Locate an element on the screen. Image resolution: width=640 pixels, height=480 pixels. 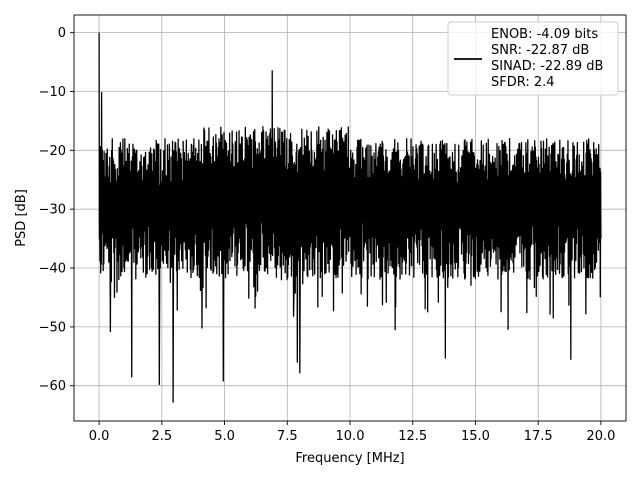
x-tick-label: 0.0 is located at coordinates (99, 436).